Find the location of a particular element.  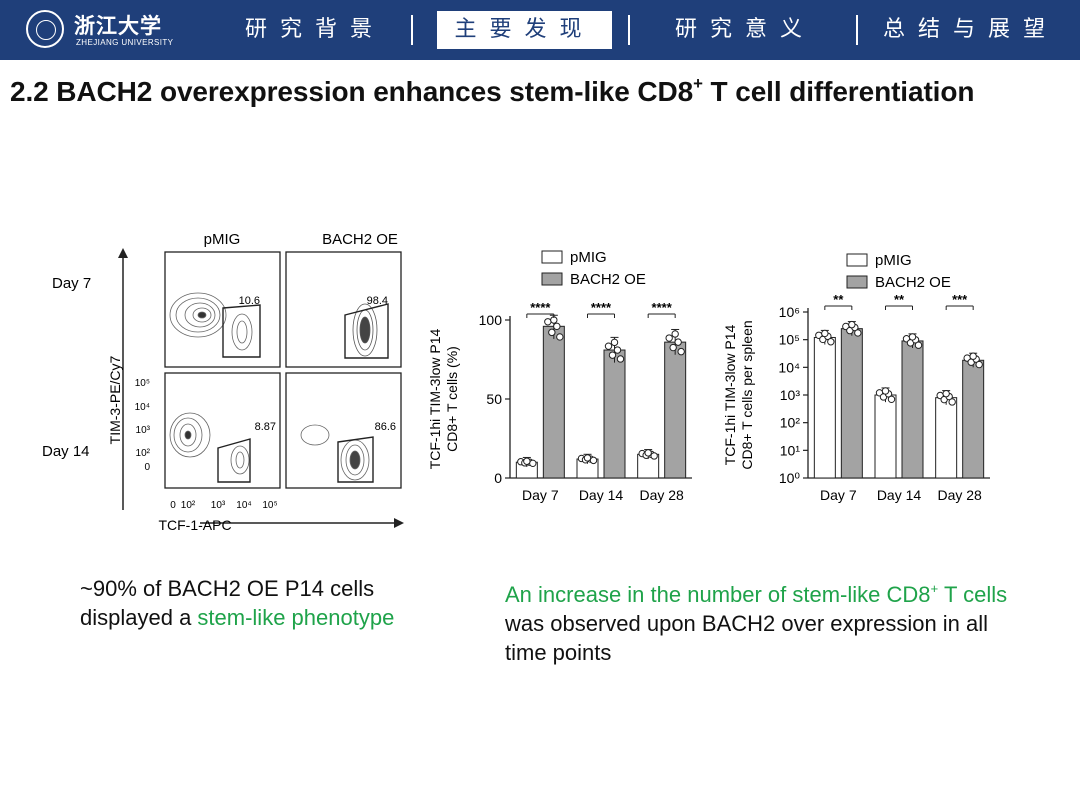

flow-plot-bach2-day7 is located at coordinates (343, 309).